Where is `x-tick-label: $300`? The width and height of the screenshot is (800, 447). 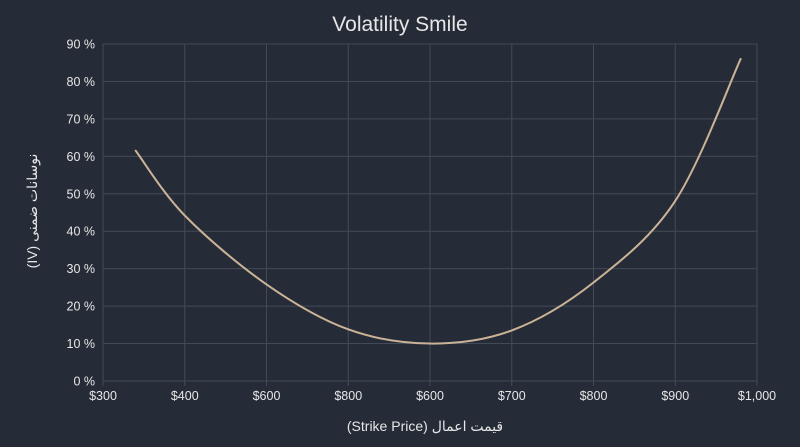
x-tick-label: $300 is located at coordinates (103, 396).